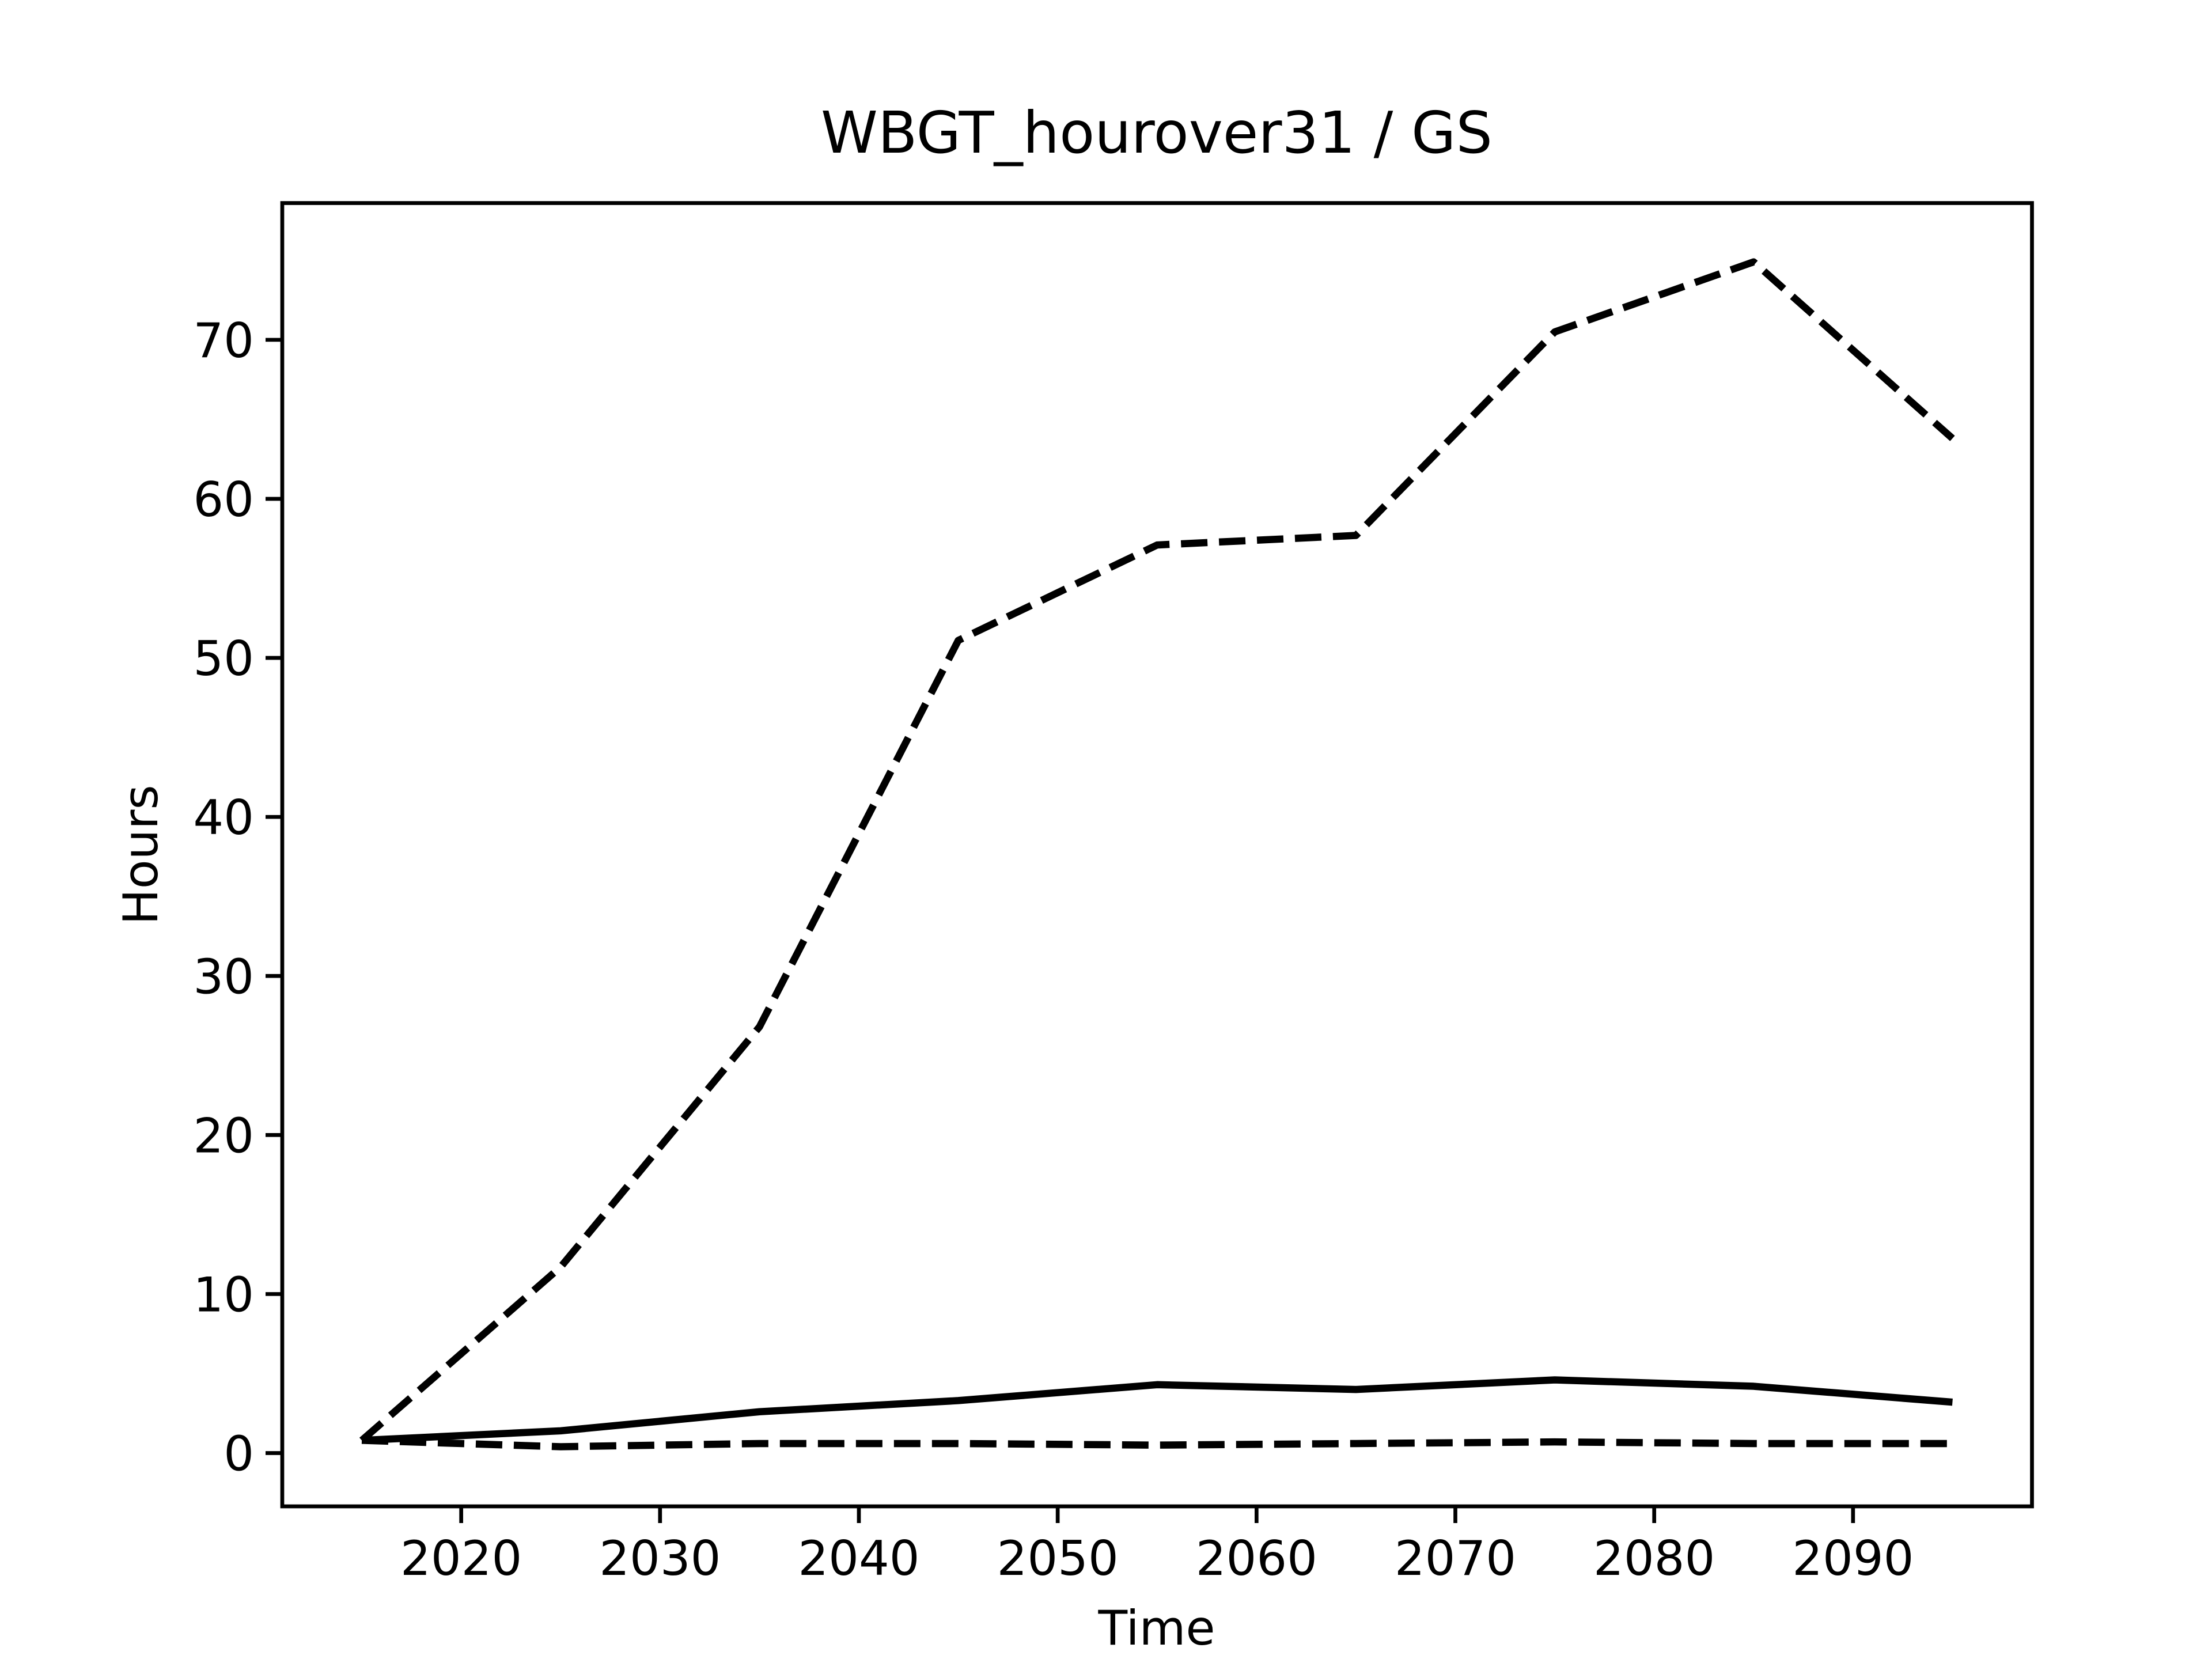 This screenshot has width=2212, height=1659. I want to click on x-axis-label: Time, so click(1156, 1628).